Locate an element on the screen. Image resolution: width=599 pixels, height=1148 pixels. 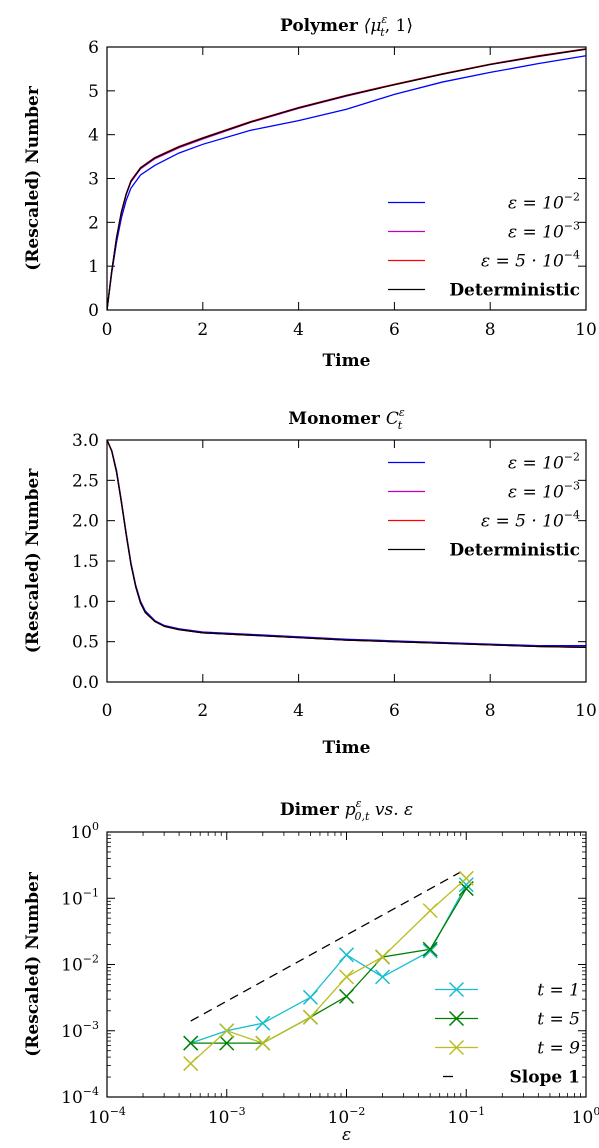
y-tick-label: 10⁻⁴ is located at coordinates (80, 1096).